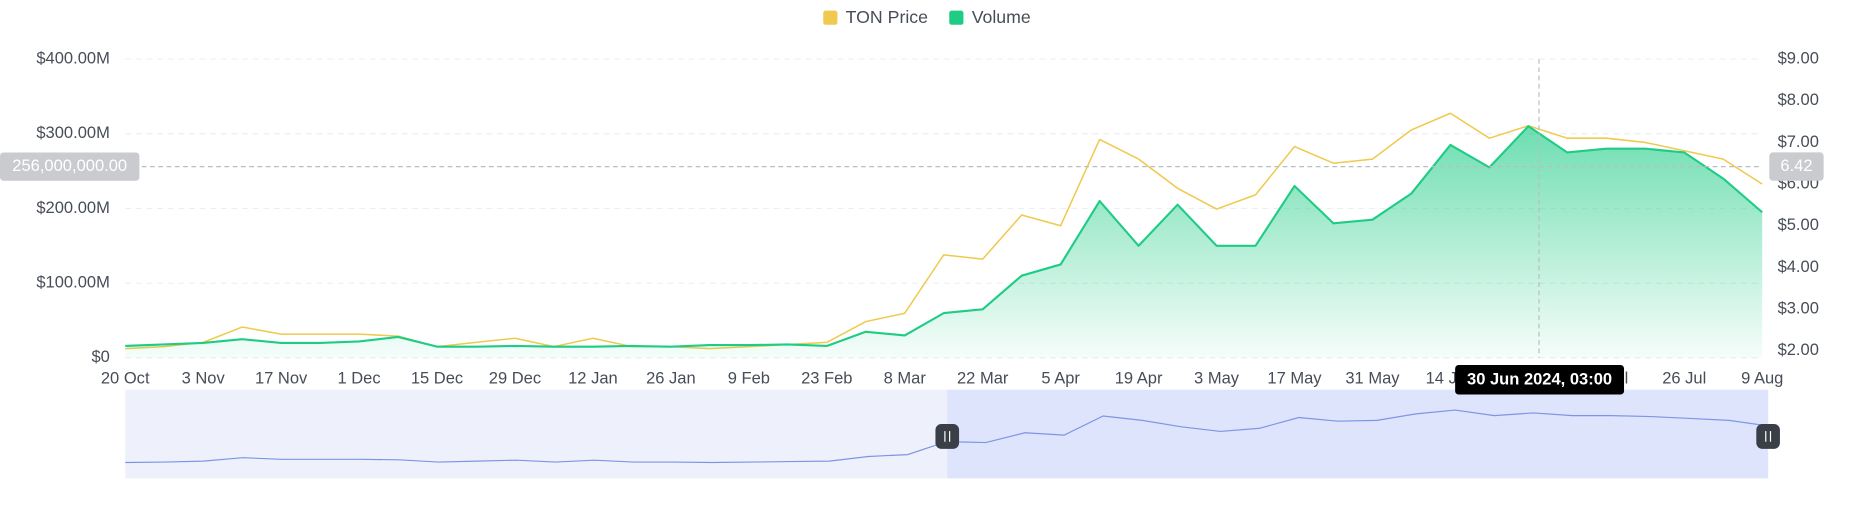 The width and height of the screenshot is (1852, 525). What do you see at coordinates (826, 377) in the screenshot?
I see `x-tick-label: 23 Feb` at bounding box center [826, 377].